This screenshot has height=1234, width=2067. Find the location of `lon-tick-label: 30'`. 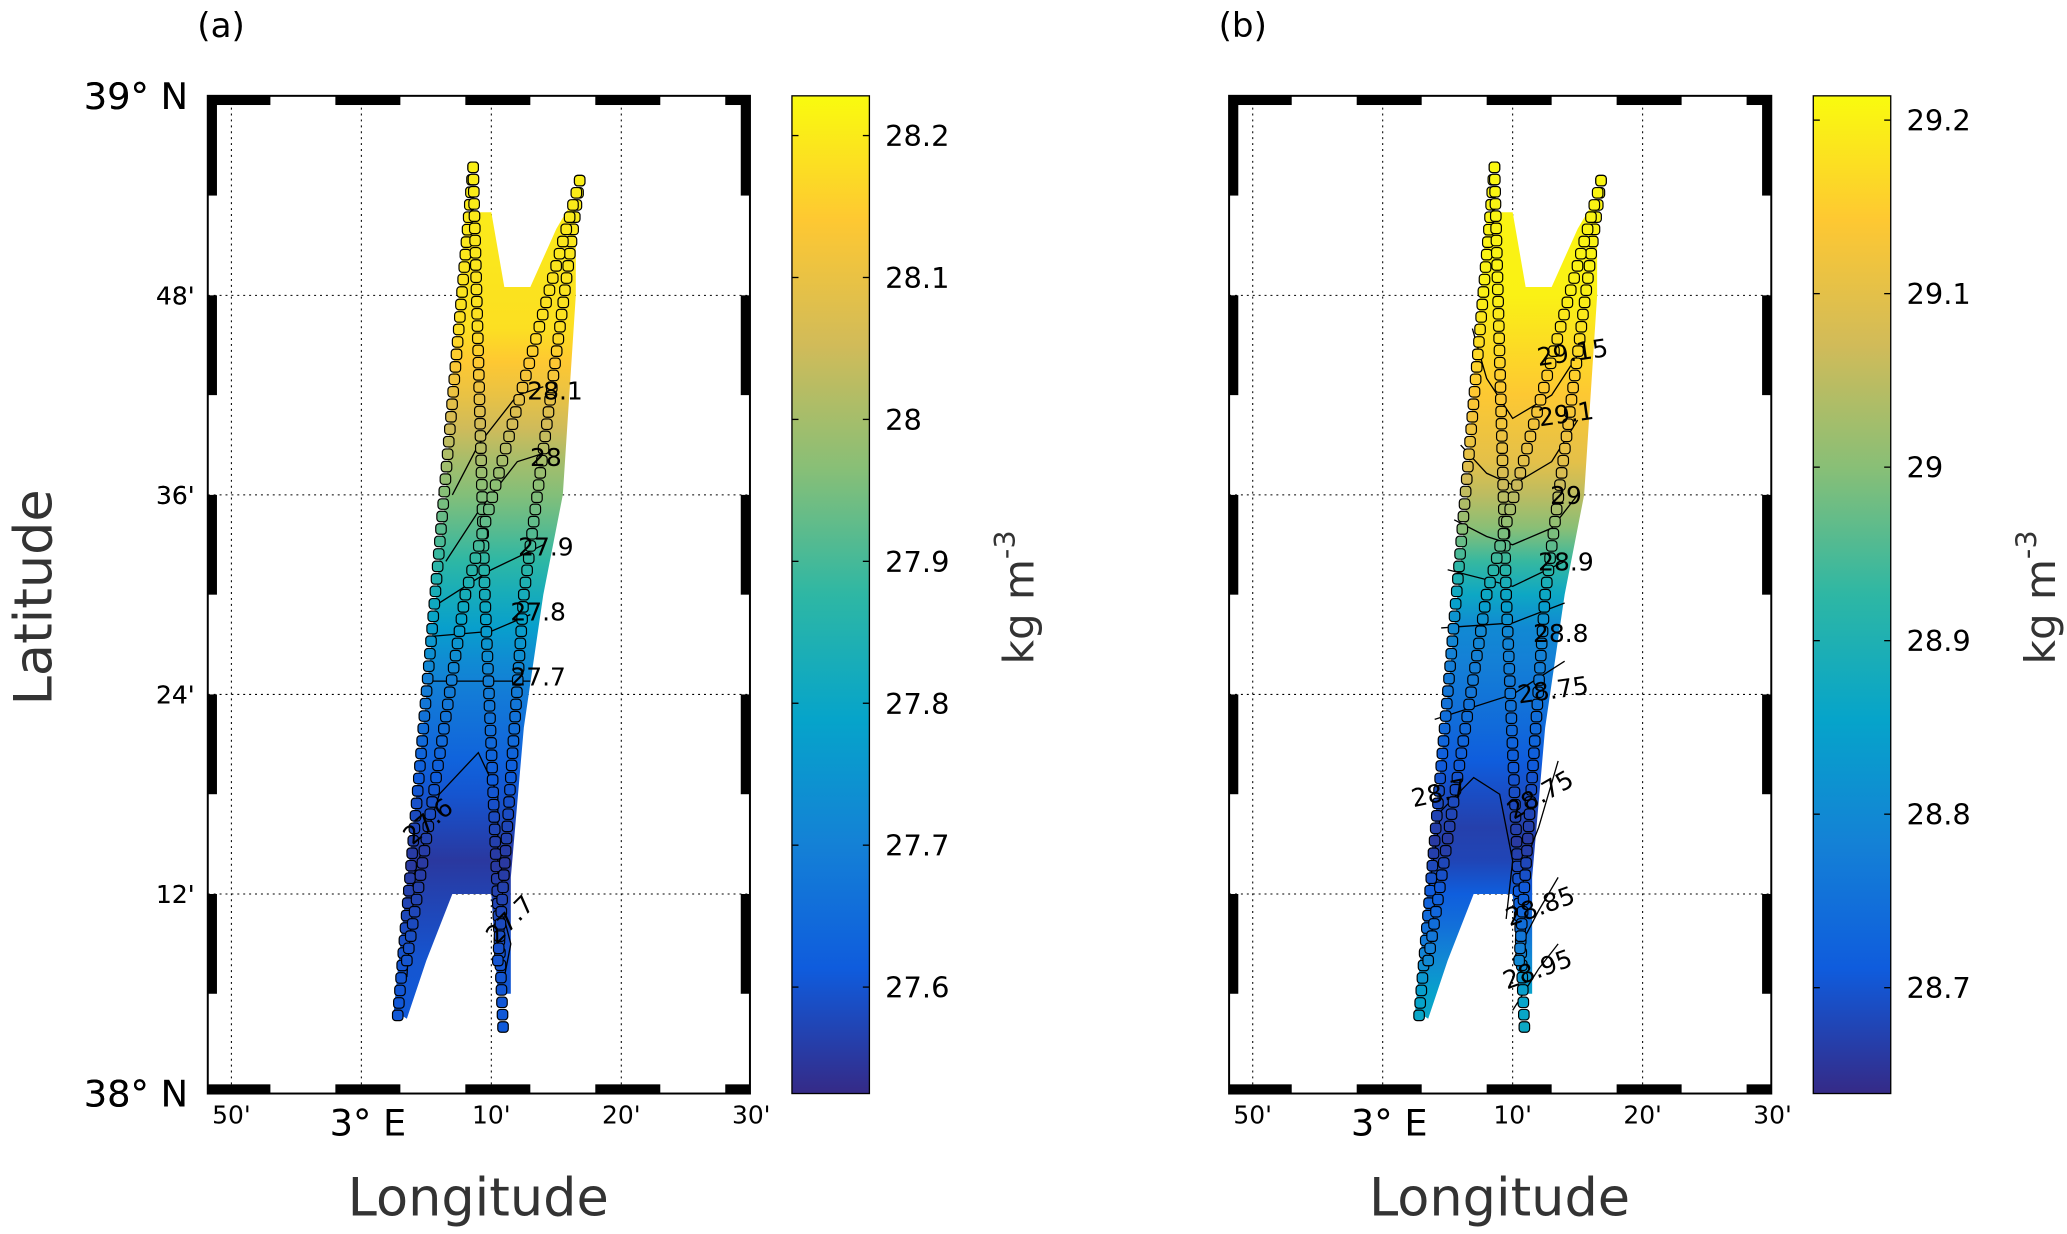

lon-tick-label: 30' is located at coordinates (1772, 1115).